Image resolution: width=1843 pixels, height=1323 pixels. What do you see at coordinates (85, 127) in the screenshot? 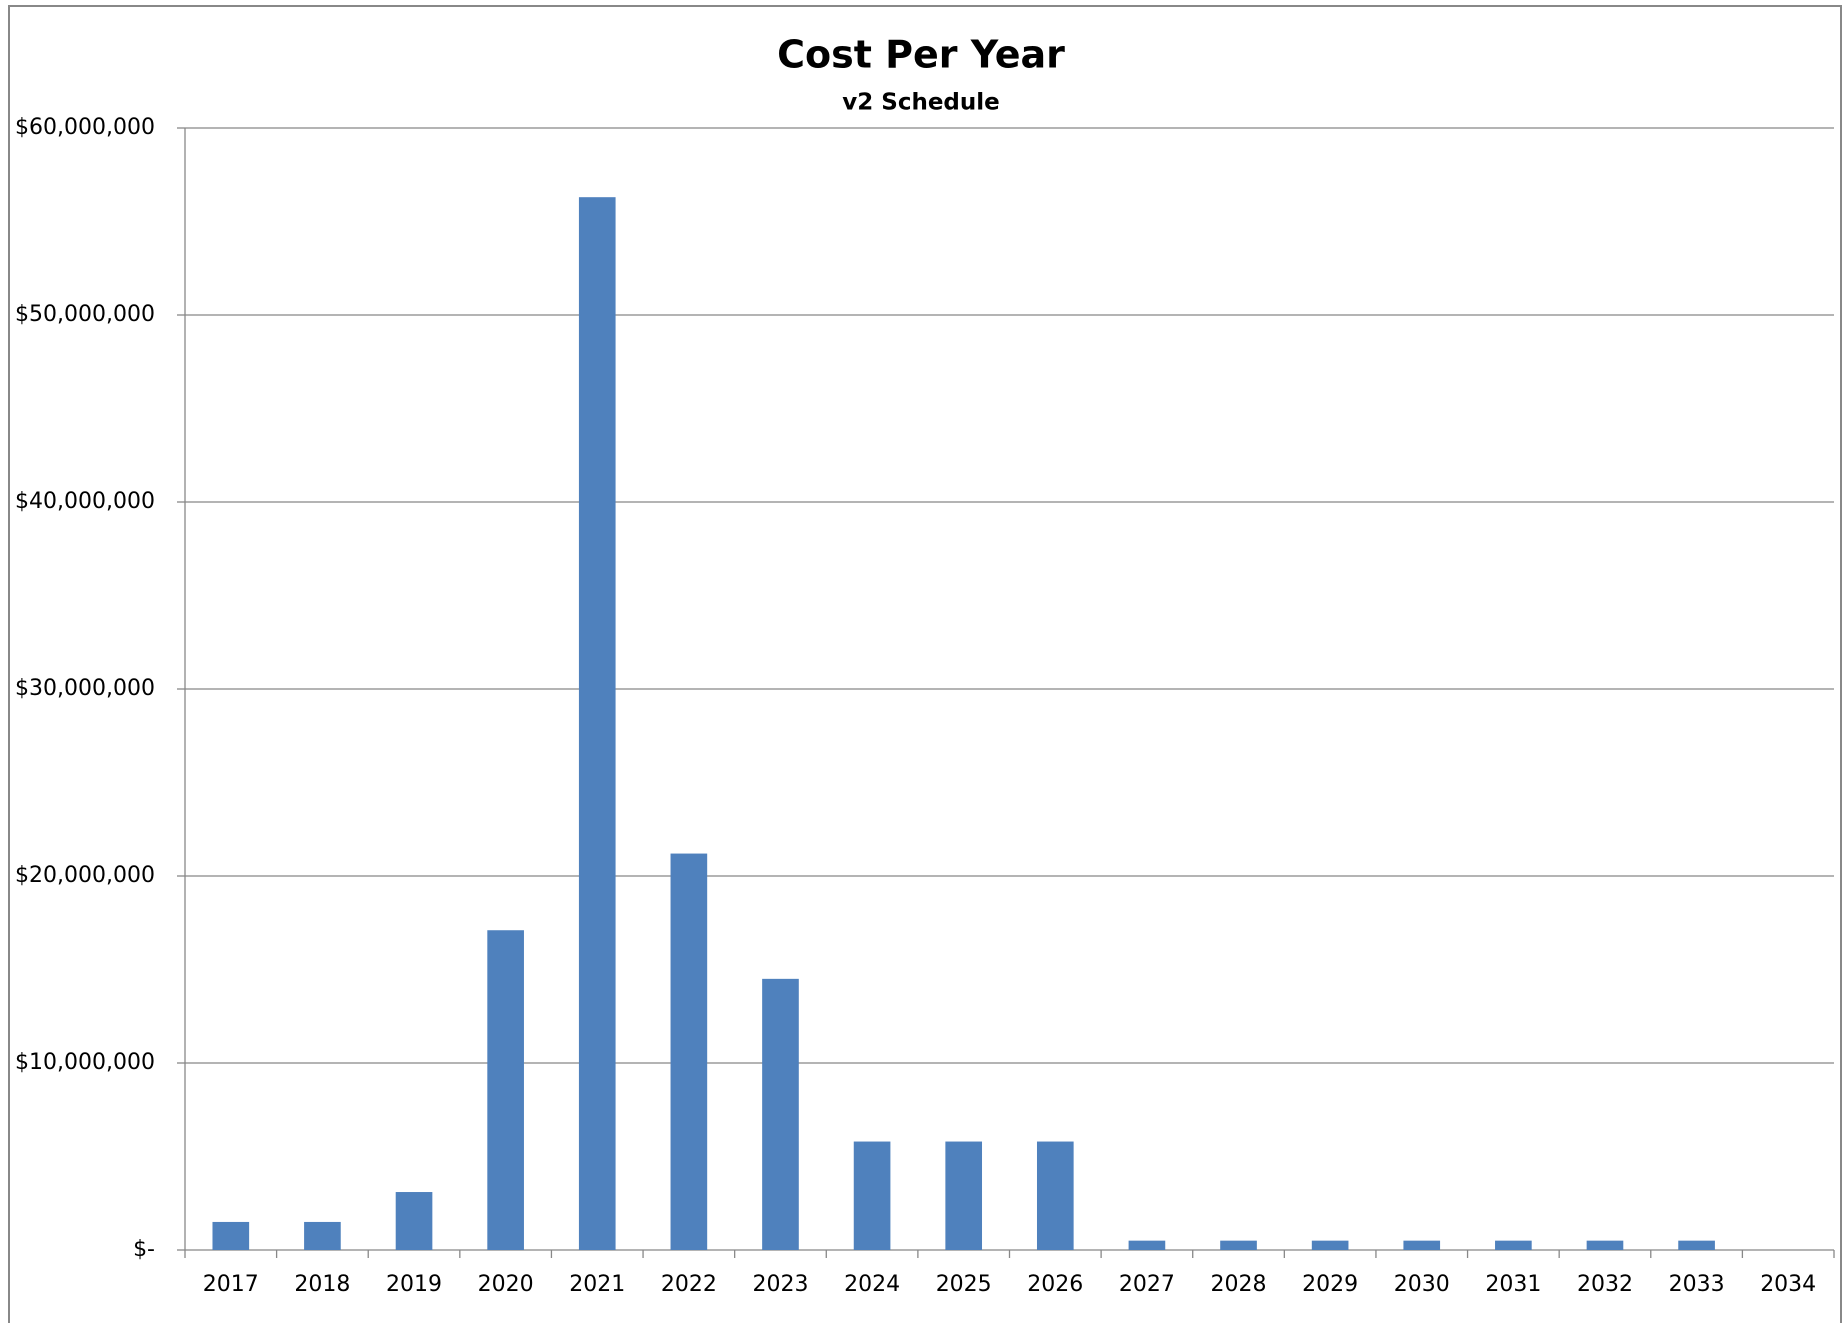
I see `y-tick-label: $60,000,000` at bounding box center [85, 127].